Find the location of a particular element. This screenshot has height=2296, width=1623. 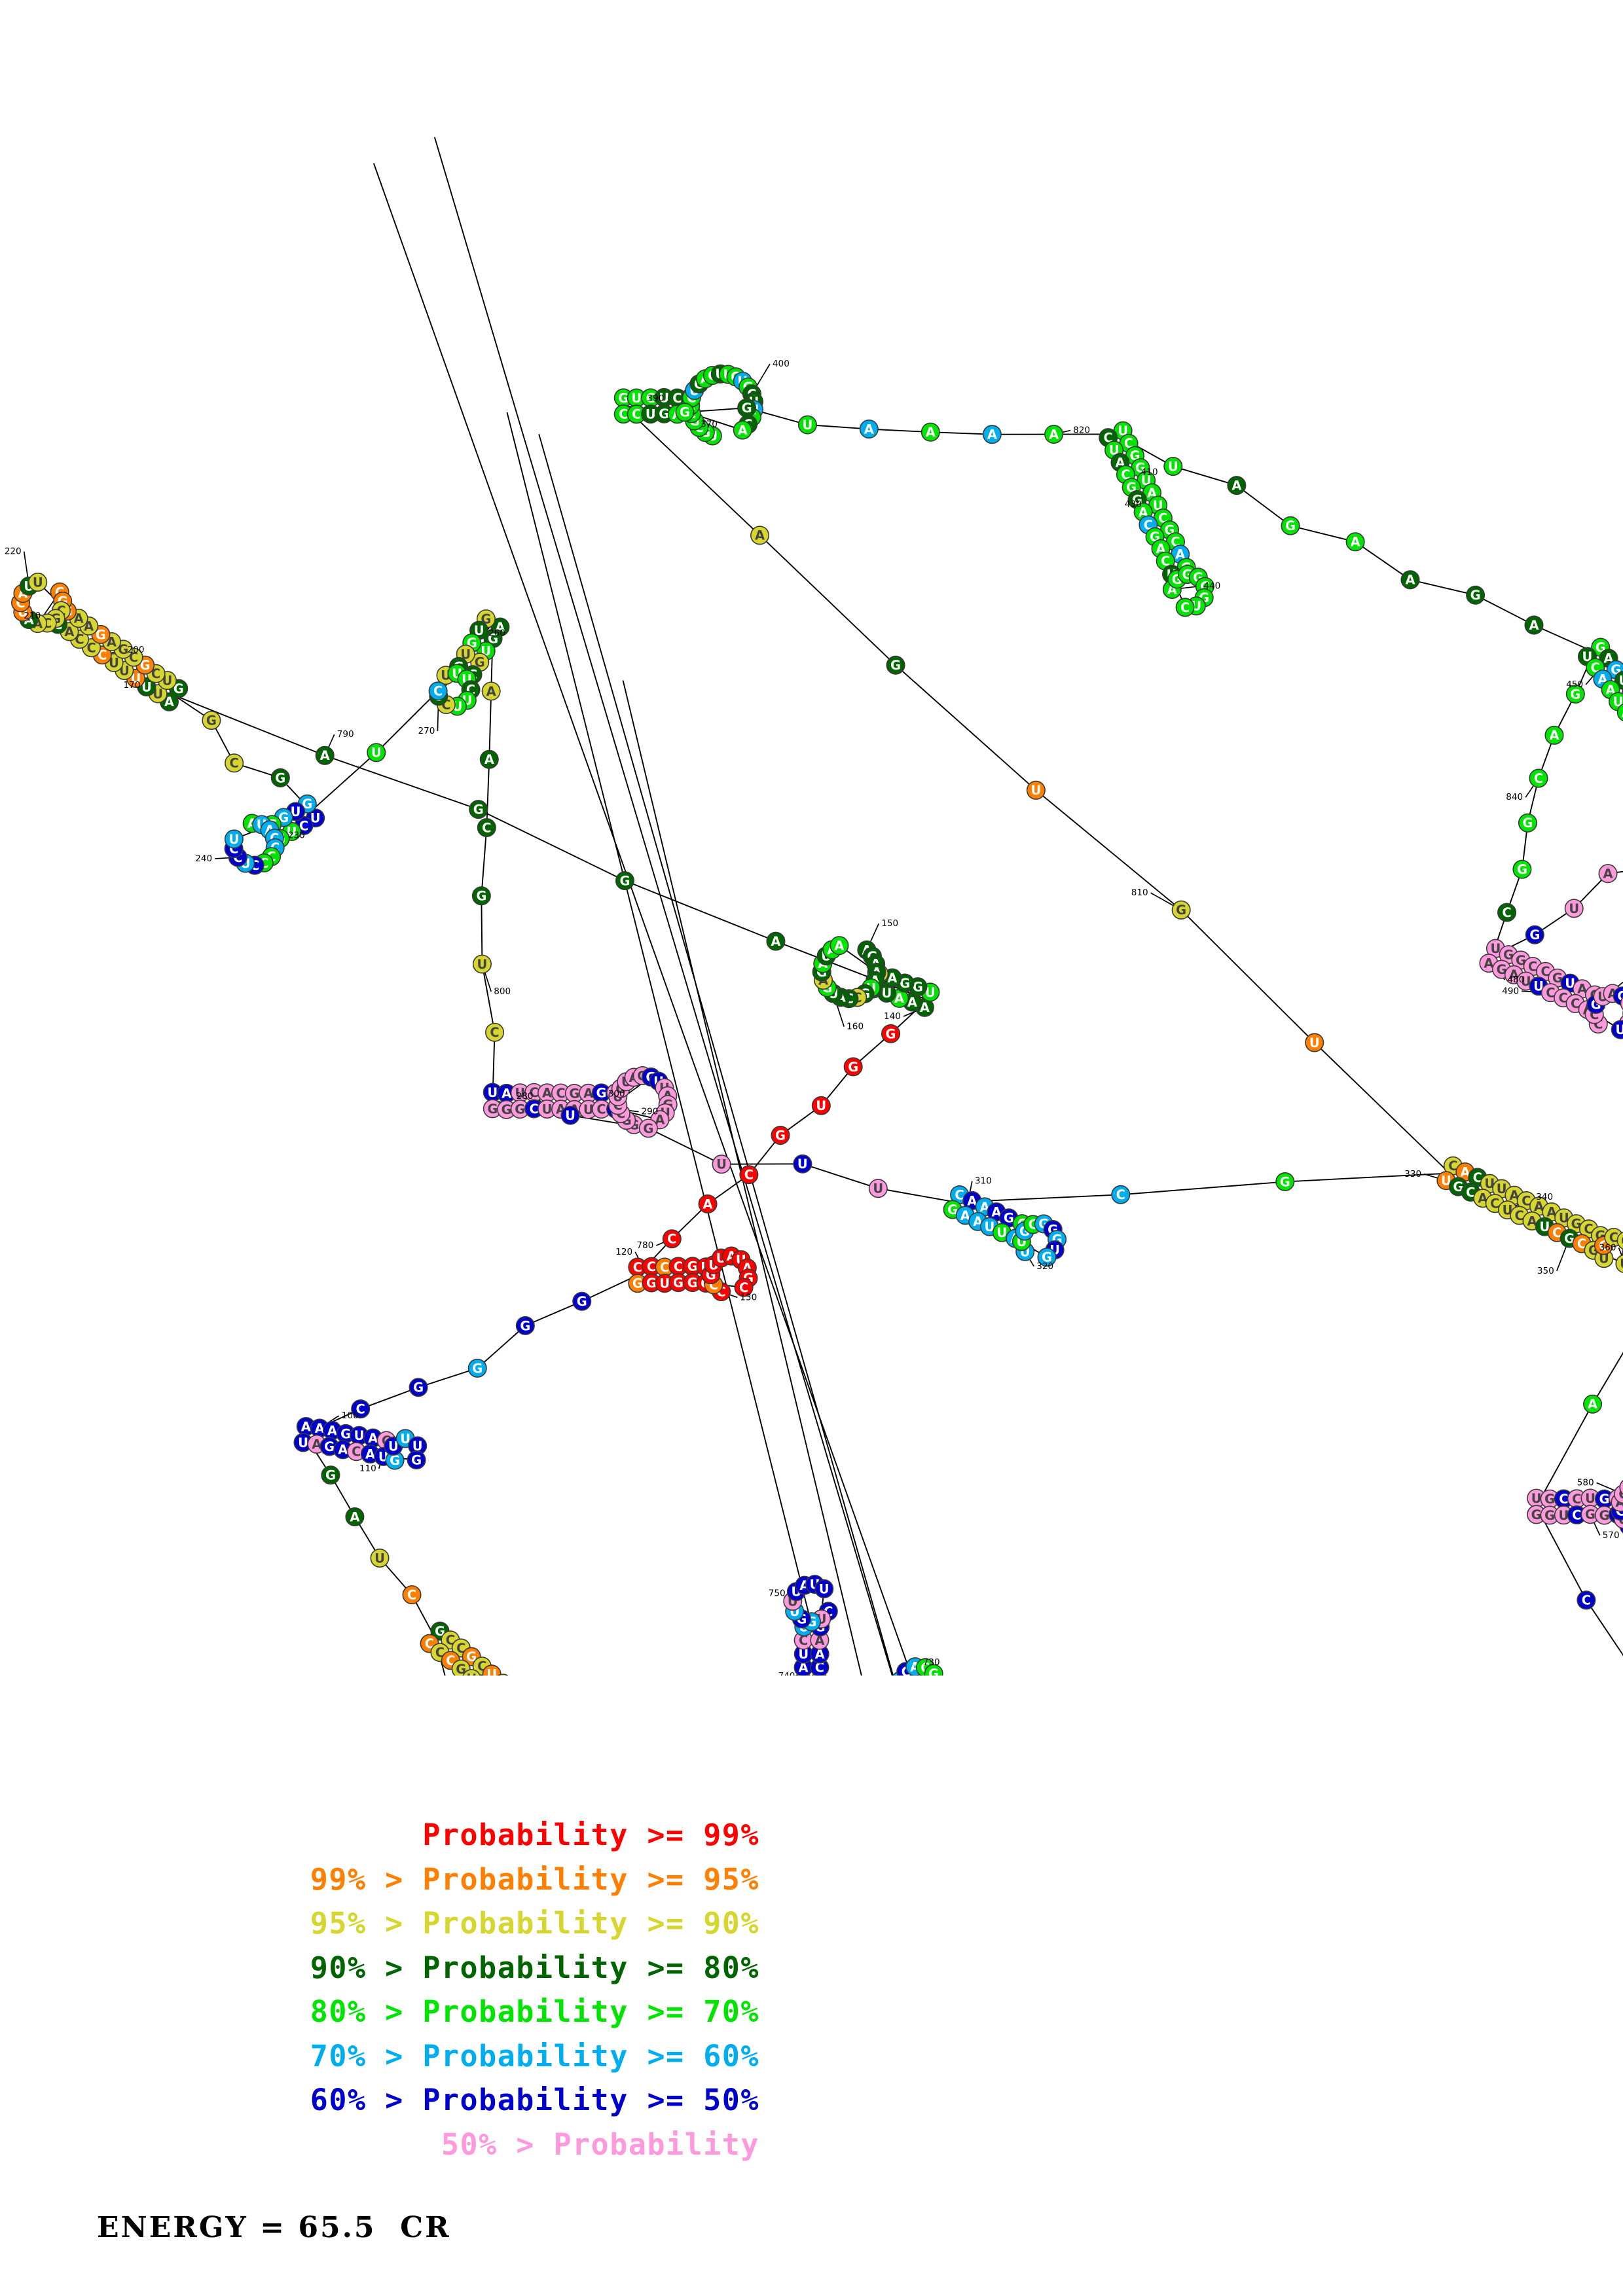

position-label-260: 260 is located at coordinates (496, 633).